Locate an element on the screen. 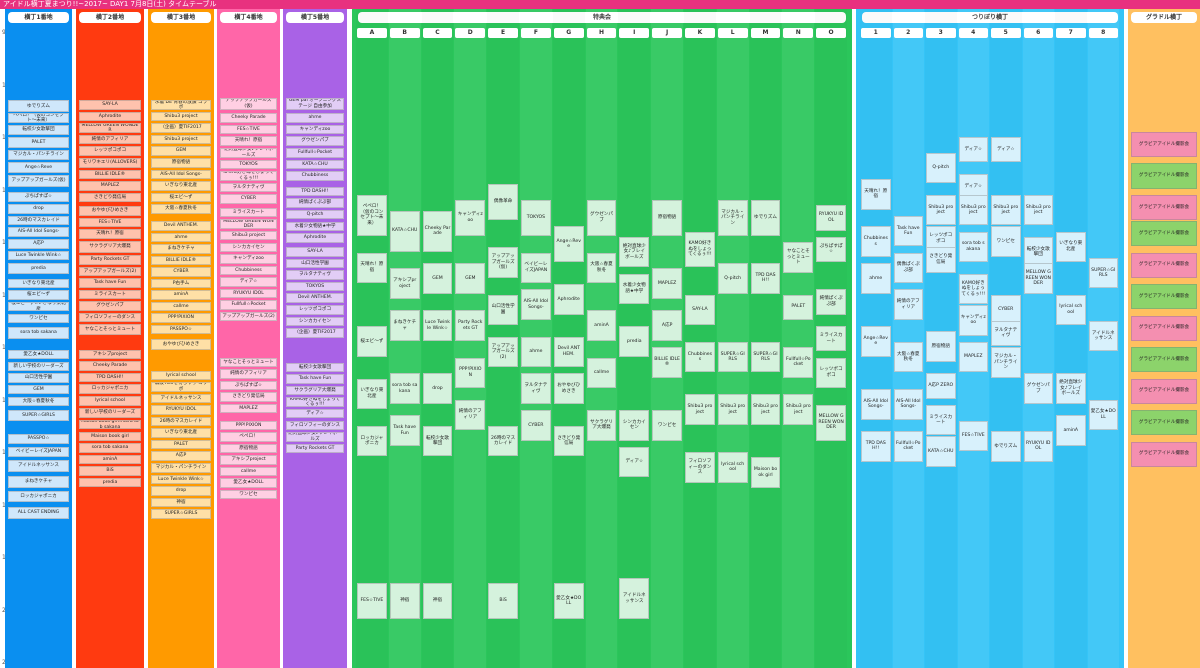 Image resolution: width=1200 pixels, height=668 pixels. col5-slot: Party Rockets GT is located at coordinates (315, 448).